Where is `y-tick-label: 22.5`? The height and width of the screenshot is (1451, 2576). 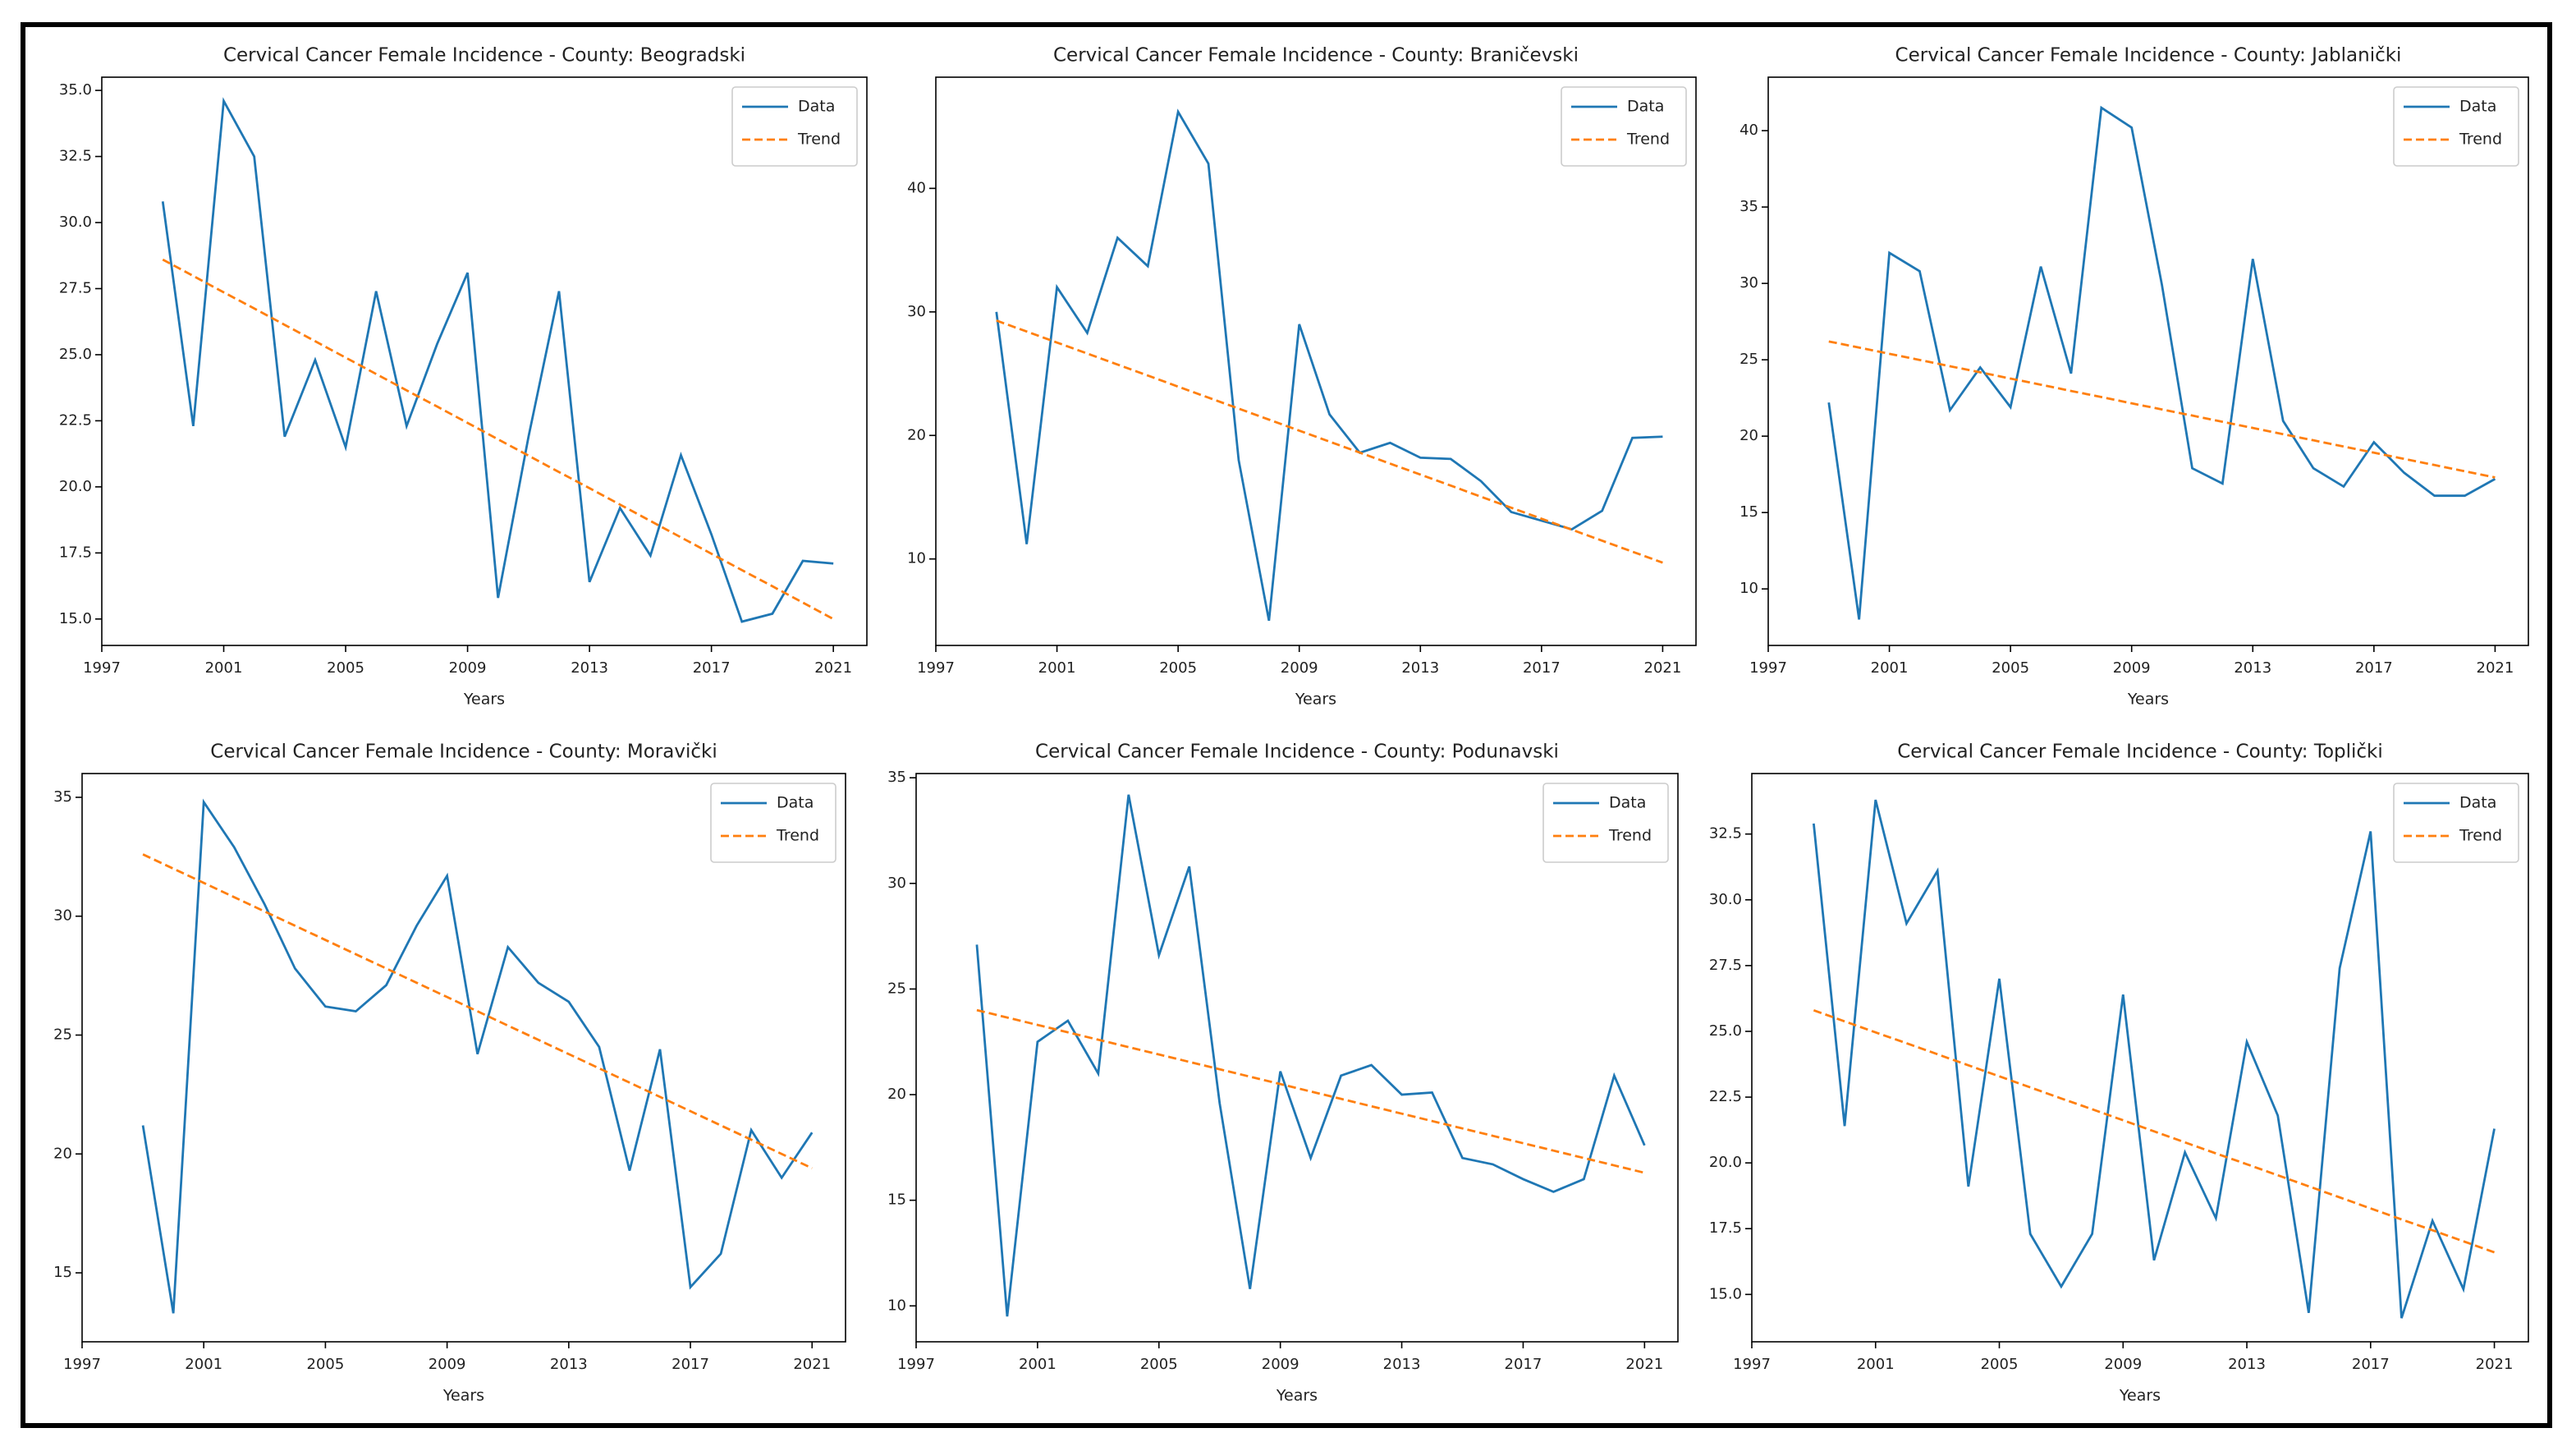 y-tick-label: 22.5 is located at coordinates (1726, 1096).